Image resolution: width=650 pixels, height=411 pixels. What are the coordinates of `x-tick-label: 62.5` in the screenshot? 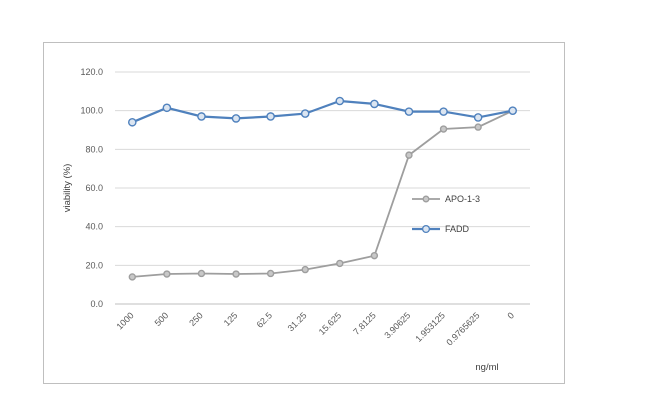 It's located at (264, 319).